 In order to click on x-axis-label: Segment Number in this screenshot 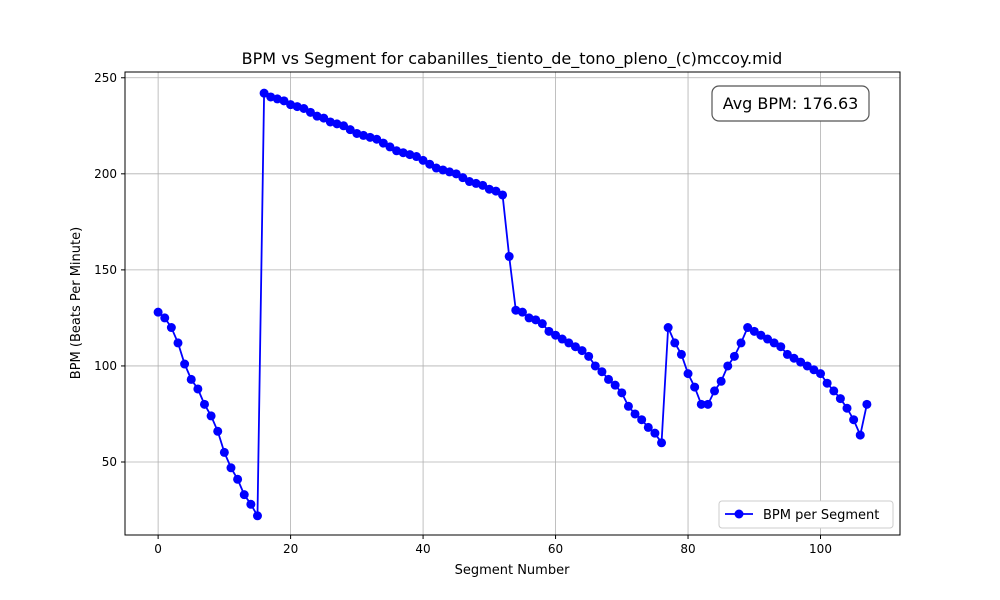, I will do `click(513, 570)`.